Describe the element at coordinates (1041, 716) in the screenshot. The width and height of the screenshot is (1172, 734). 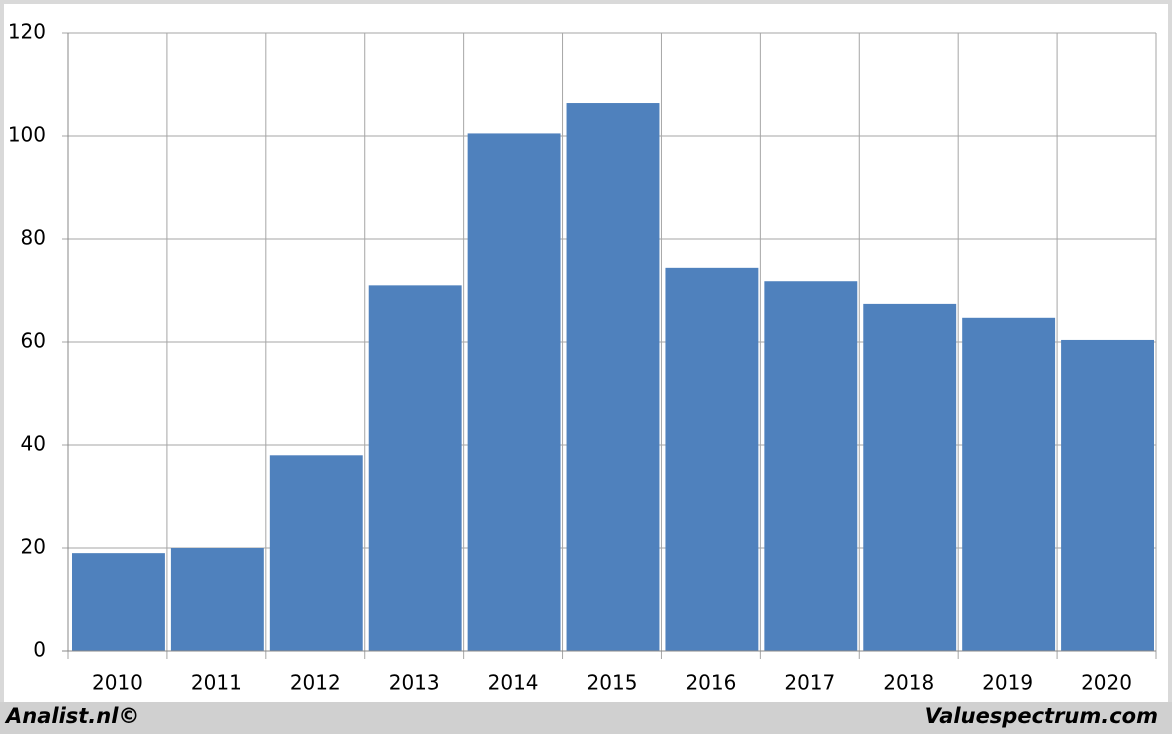
I see `source-right: Valuespectrum.com` at that location.